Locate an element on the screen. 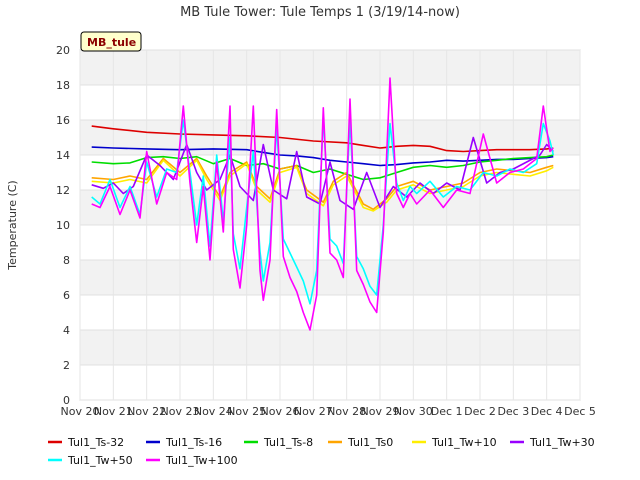 This screenshot has width=640, height=480. y-tick-label: 10 is located at coordinates (63, 225).